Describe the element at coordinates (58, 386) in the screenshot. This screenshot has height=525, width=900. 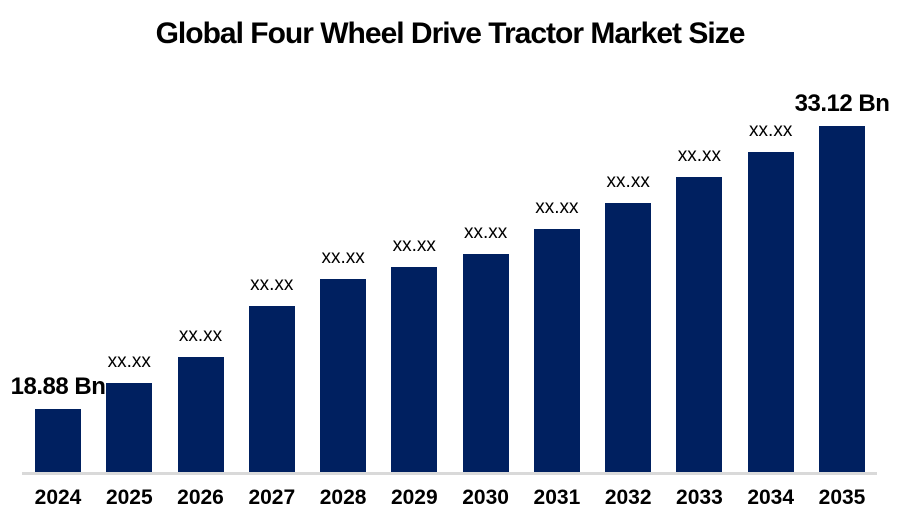
I see `bar-value-label-emphasized: 18.88 Bn` at that location.